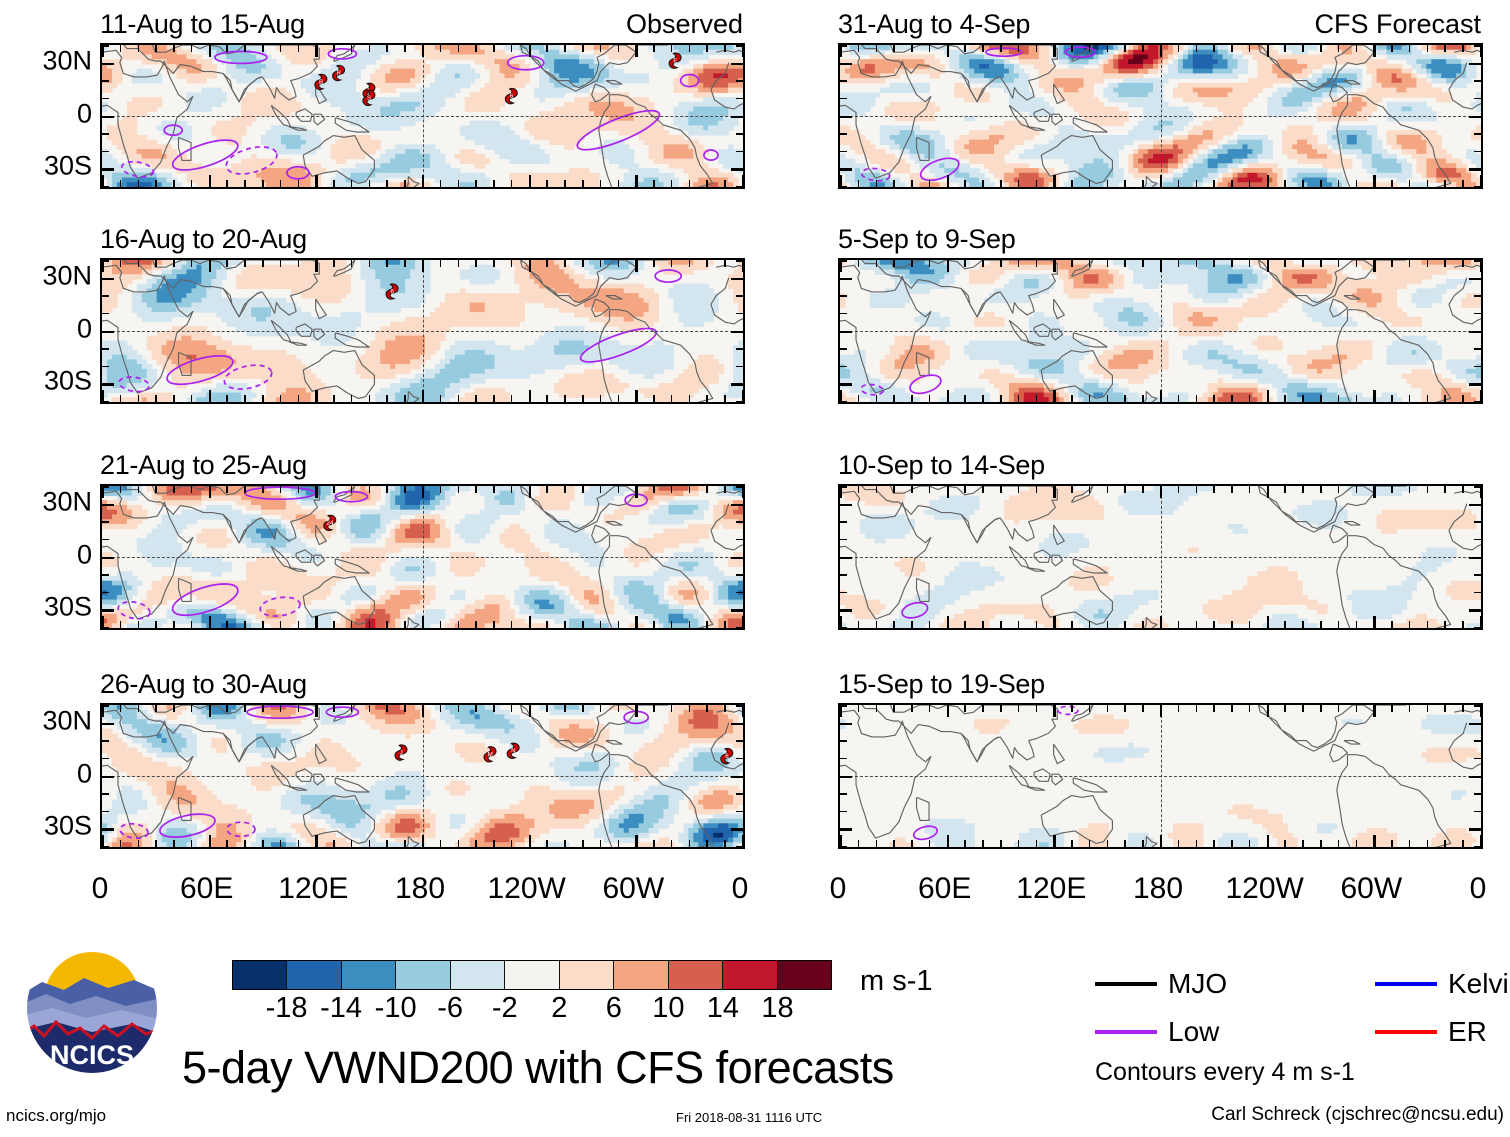 The width and height of the screenshot is (1510, 1137). I want to click on anomaly-field-R3, so click(1160, 776).